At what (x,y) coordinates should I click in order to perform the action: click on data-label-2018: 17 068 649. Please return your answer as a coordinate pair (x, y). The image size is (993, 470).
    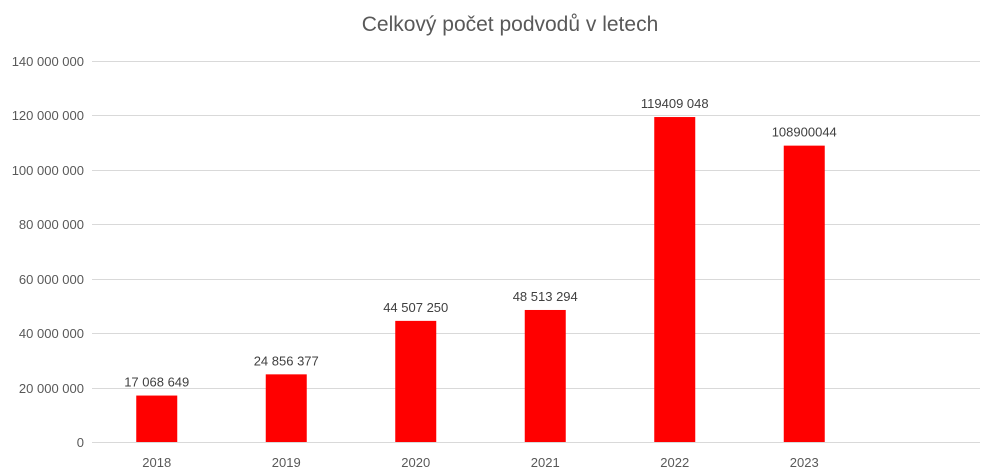
    Looking at the image, I should click on (156, 382).